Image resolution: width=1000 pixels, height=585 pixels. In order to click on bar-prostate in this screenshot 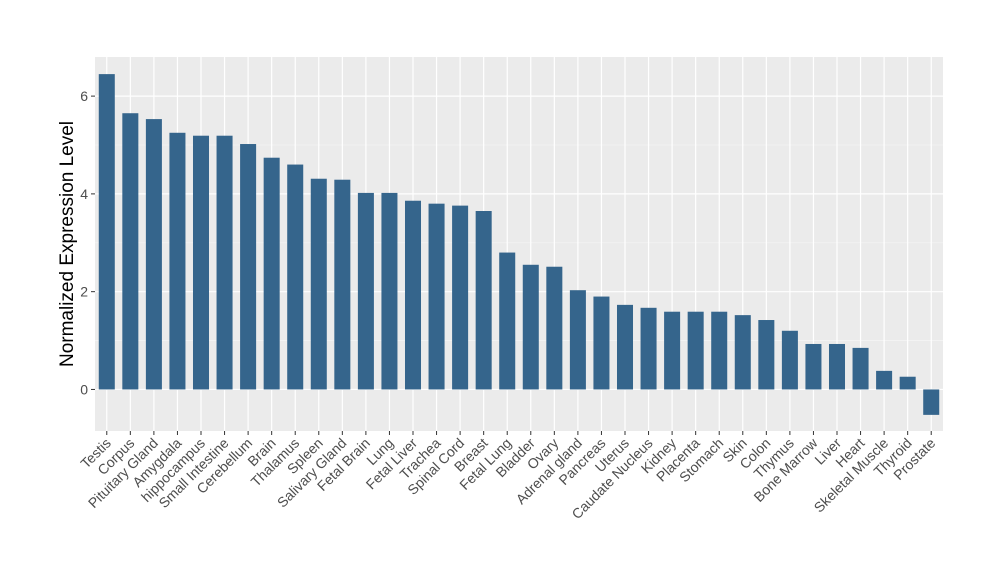, I will do `click(931, 402)`.